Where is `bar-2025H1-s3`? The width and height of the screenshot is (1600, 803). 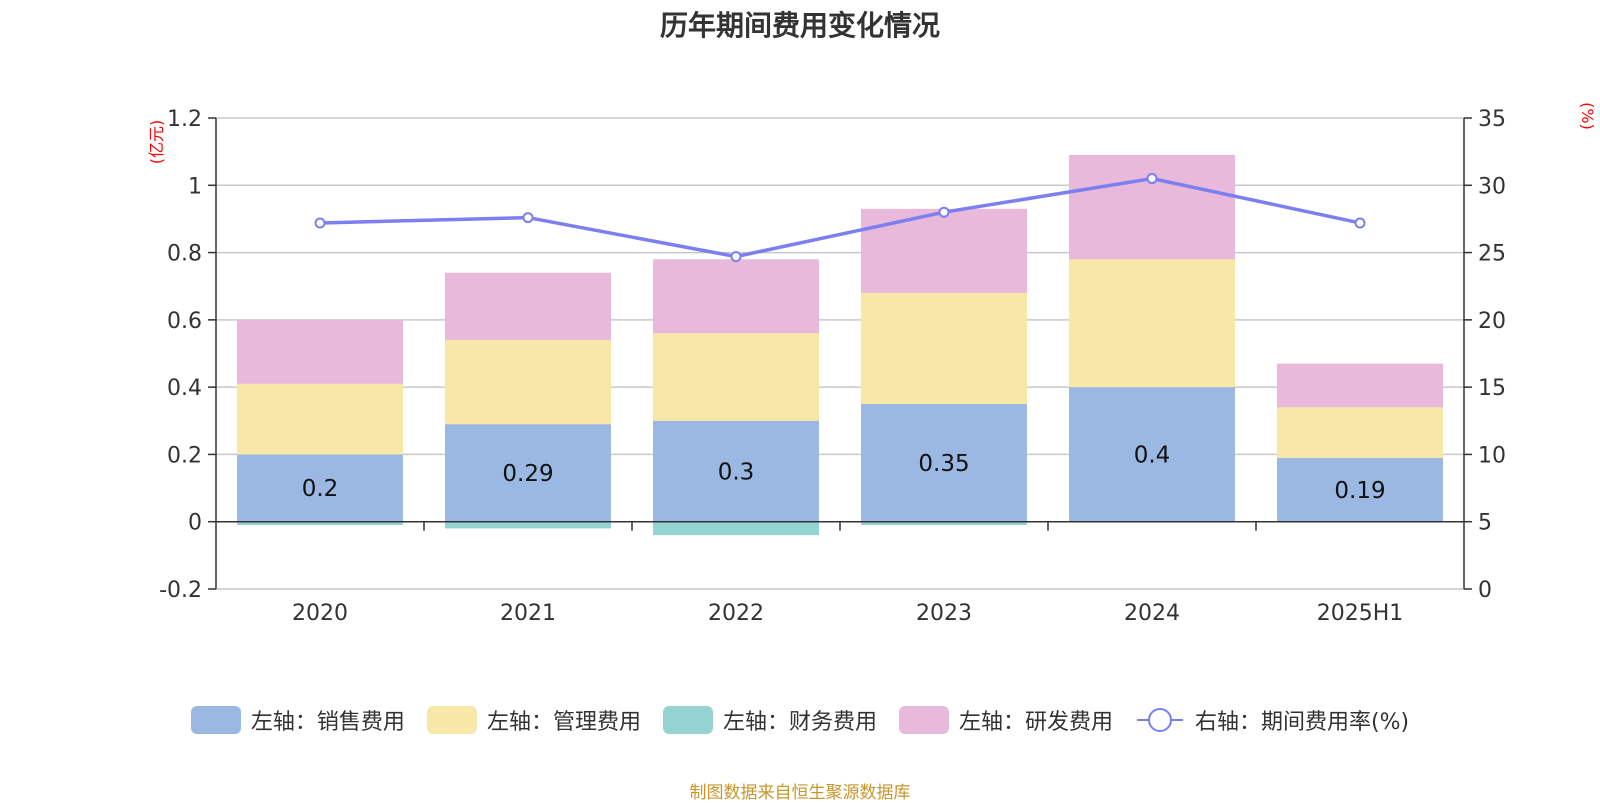 bar-2025H1-s3 is located at coordinates (1360, 385).